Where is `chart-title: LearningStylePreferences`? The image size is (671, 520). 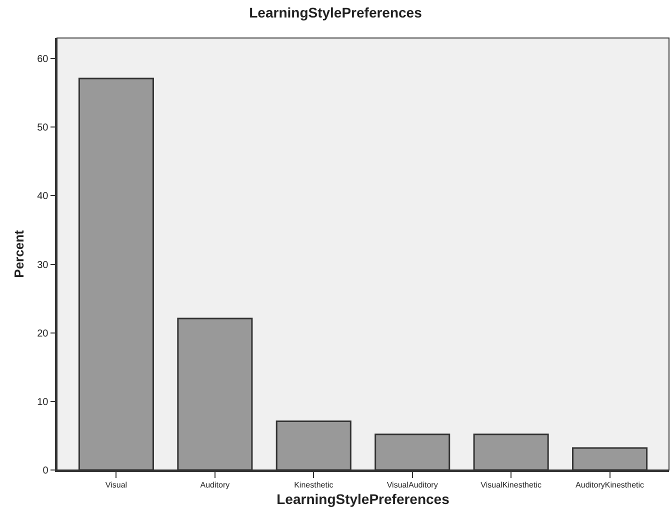 chart-title: LearningStylePreferences is located at coordinates (335, 12).